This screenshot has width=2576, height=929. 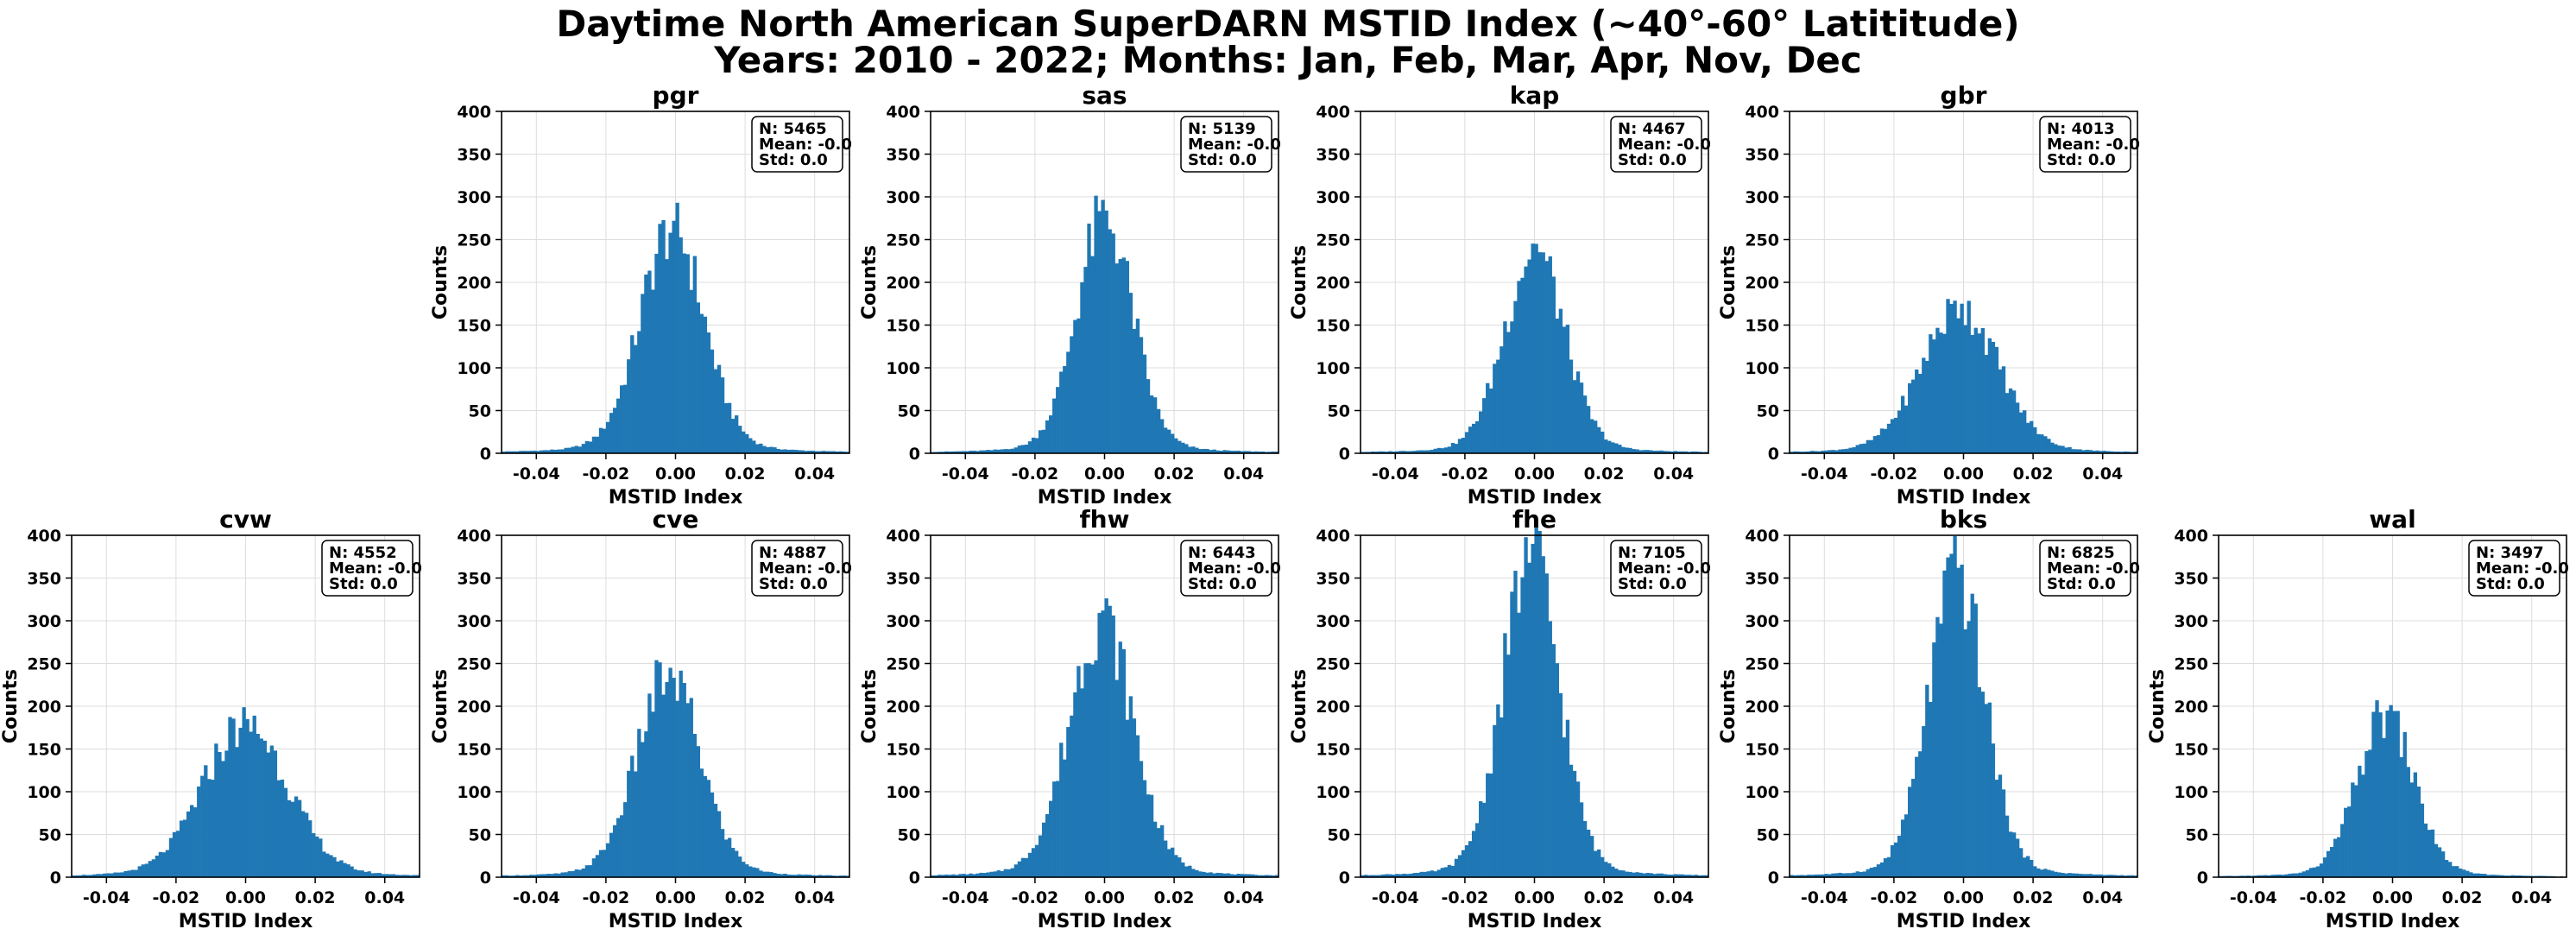 I want to click on x-tick-label: -0.04, so click(x=106, y=897).